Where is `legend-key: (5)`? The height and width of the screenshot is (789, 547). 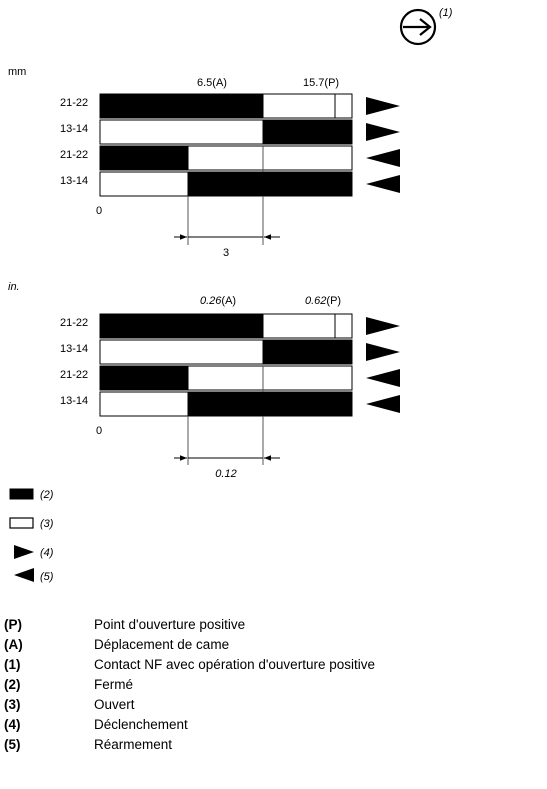 legend-key: (5) is located at coordinates (12, 744).